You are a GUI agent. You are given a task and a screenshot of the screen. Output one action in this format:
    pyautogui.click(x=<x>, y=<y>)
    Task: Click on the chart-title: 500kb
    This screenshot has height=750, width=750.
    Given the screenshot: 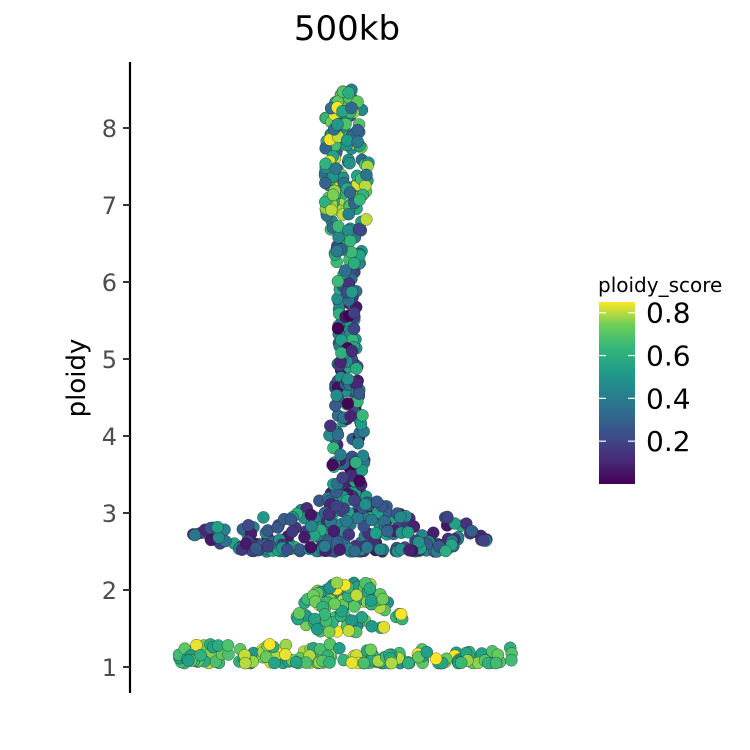 What is the action you would take?
    pyautogui.click(x=347, y=29)
    